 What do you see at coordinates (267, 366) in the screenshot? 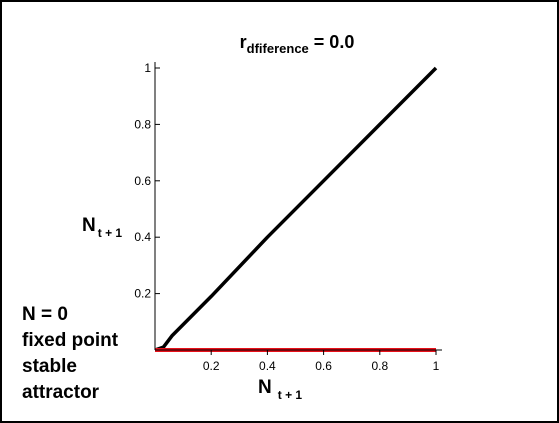
I see `x-tick-label-1: 0.4` at bounding box center [267, 366].